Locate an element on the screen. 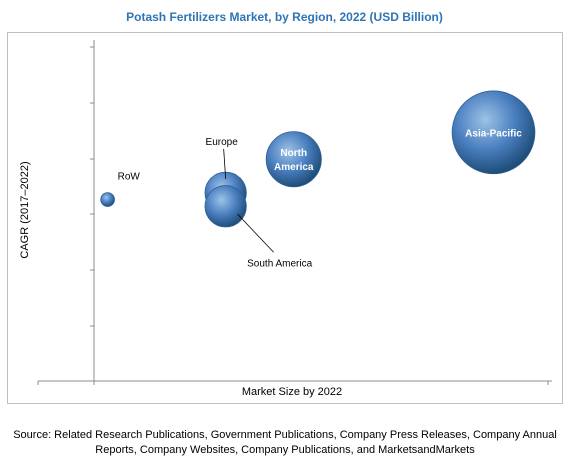 This screenshot has width=569, height=462. bubble-label-asia-pacific: Asia-Pacific is located at coordinates (493, 133).